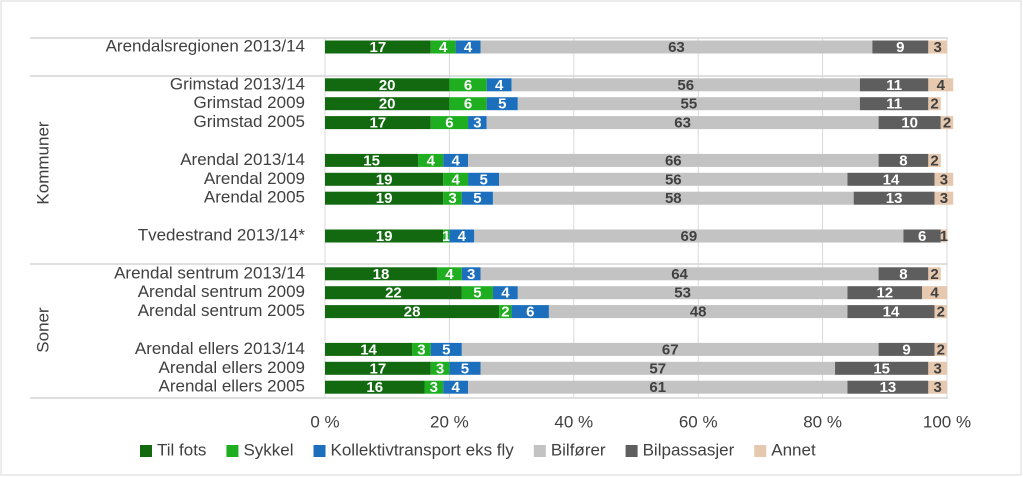  Describe the element at coordinates (209, 272) in the screenshot. I see `y-tick-label: Arendal sentrum 2013/14` at that location.